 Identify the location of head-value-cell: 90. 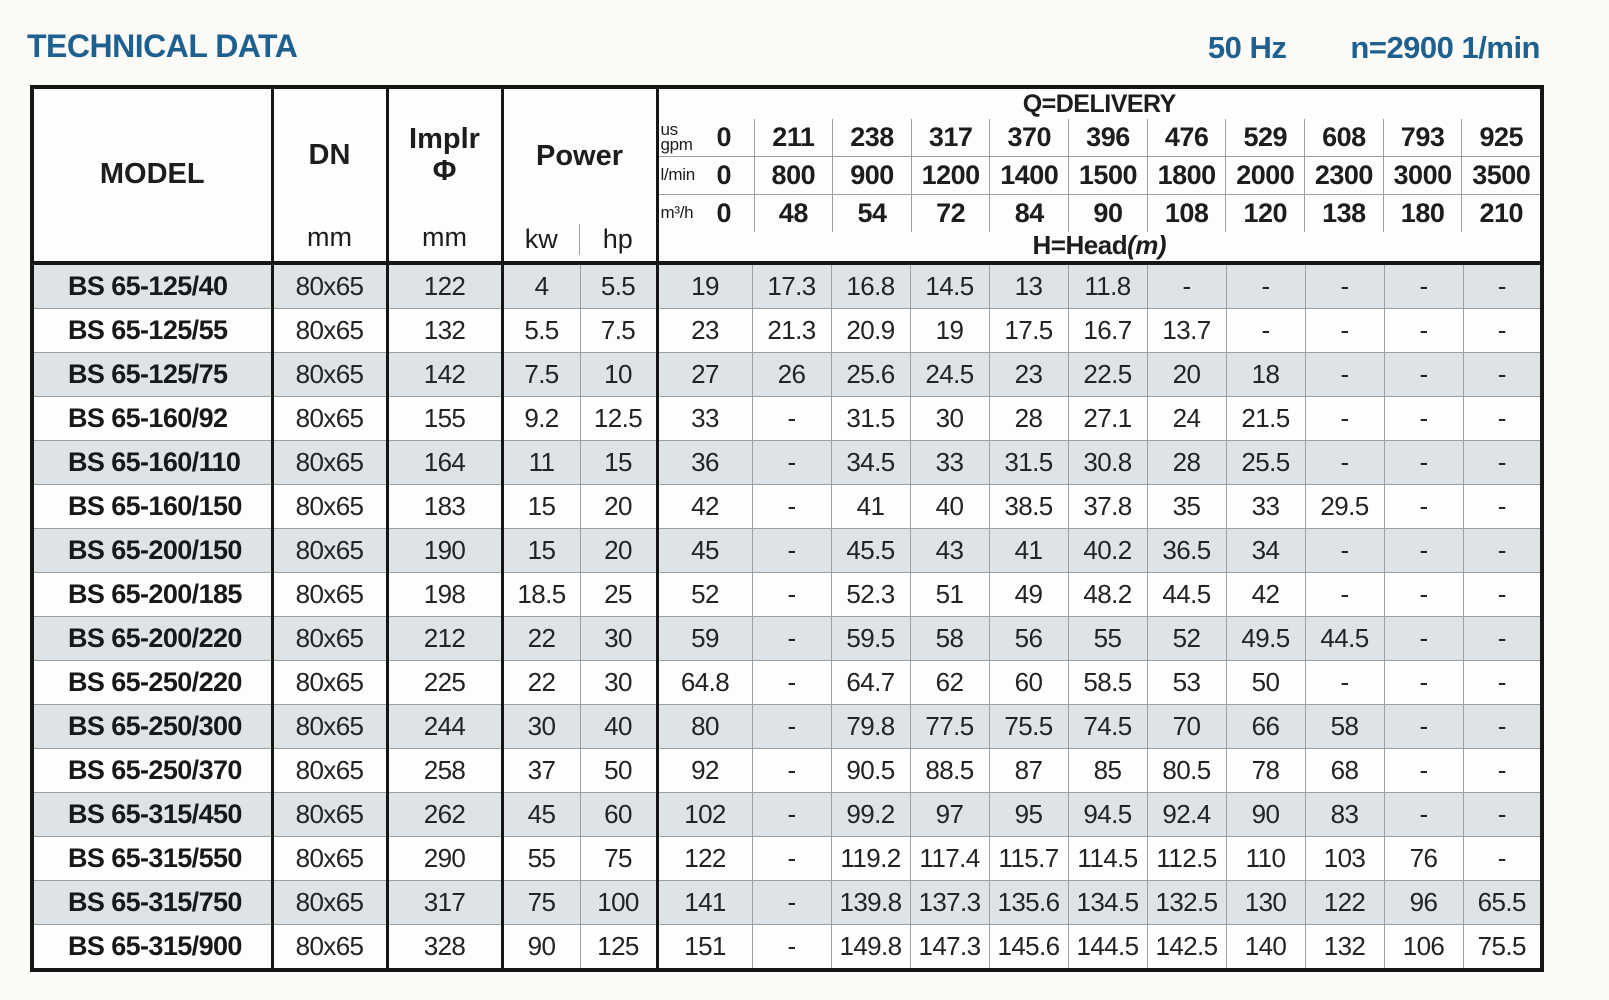
(1265, 814).